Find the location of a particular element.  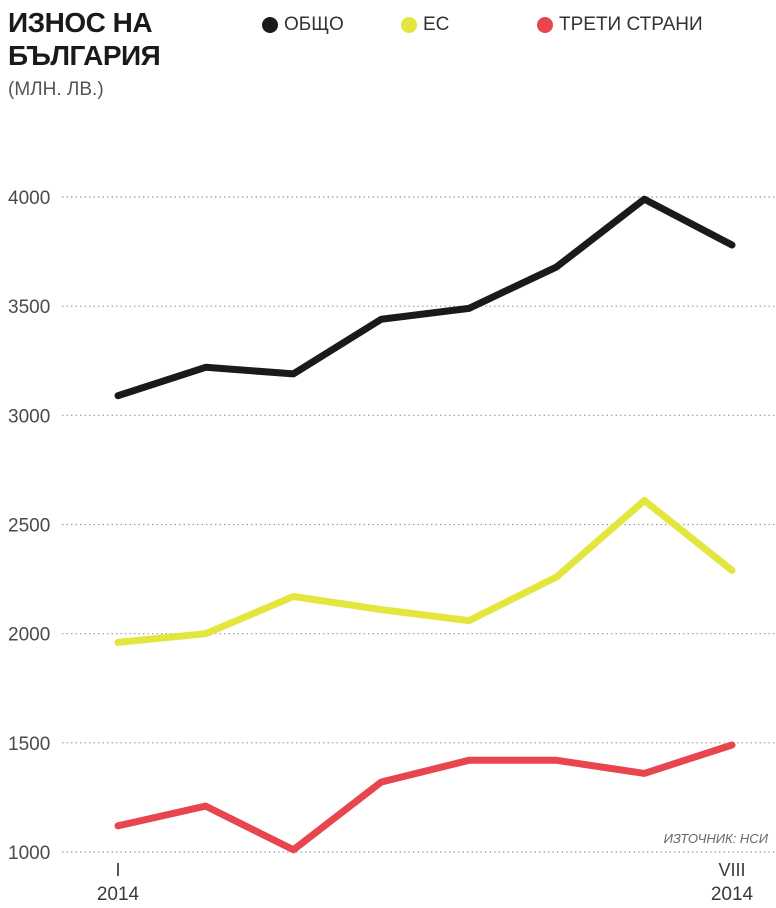

y-tick-label-4000: 4000 is located at coordinates (29, 198).